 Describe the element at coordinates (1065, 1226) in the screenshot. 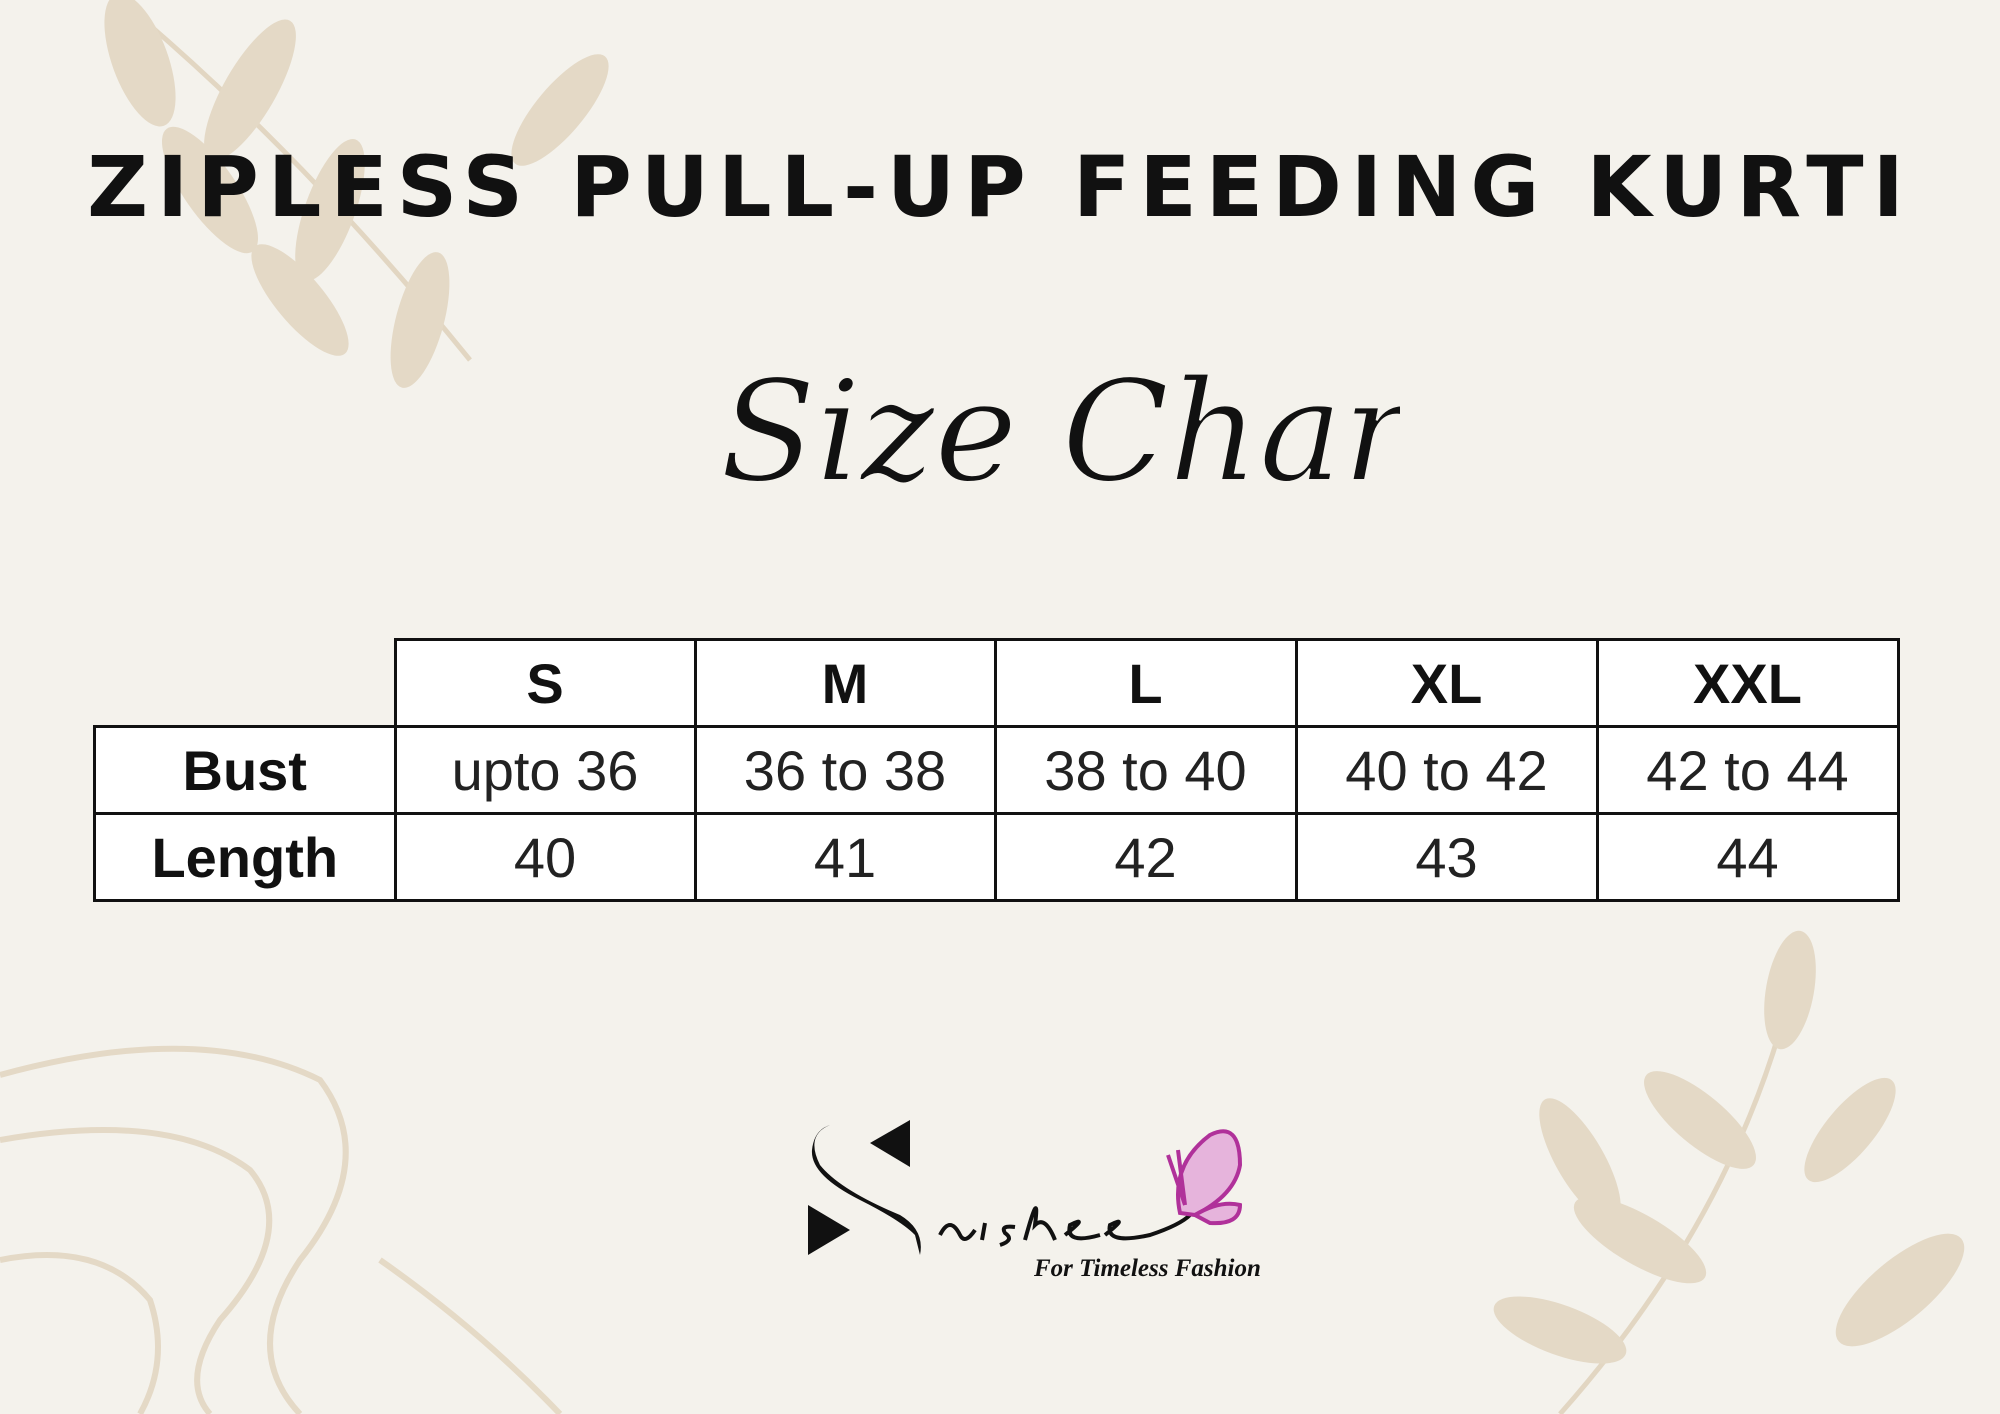

I see `logo-script-nishee` at that location.